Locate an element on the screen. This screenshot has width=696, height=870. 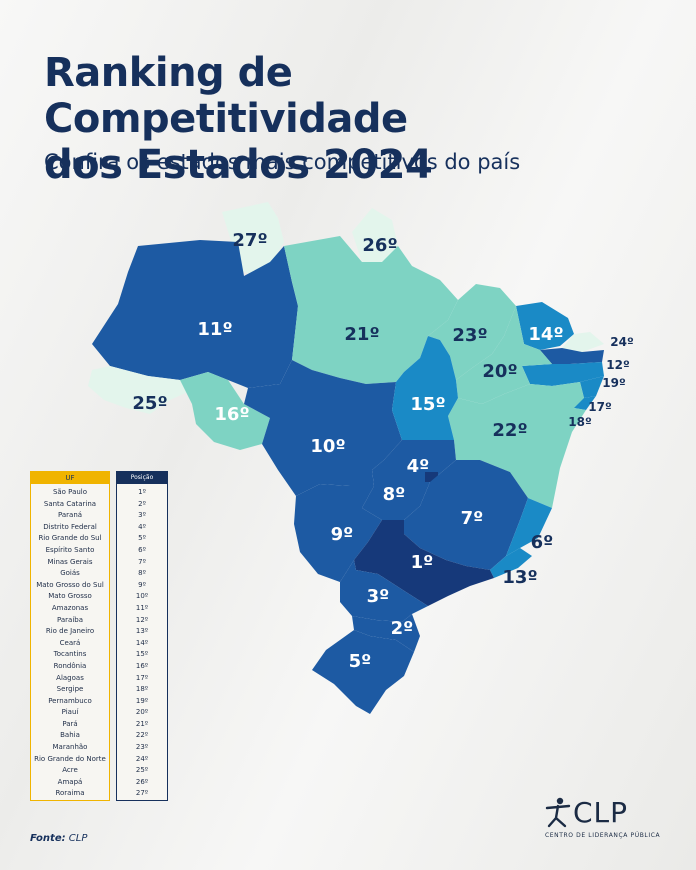
position-row: 15º is located at coordinates (142, 654).